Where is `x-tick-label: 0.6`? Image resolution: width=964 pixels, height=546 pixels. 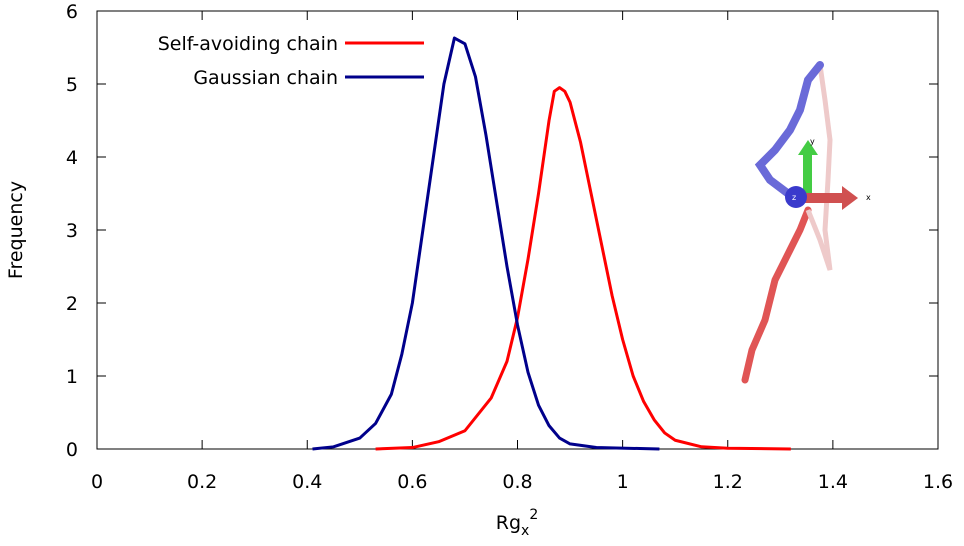 x-tick-label: 0.6 is located at coordinates (412, 482).